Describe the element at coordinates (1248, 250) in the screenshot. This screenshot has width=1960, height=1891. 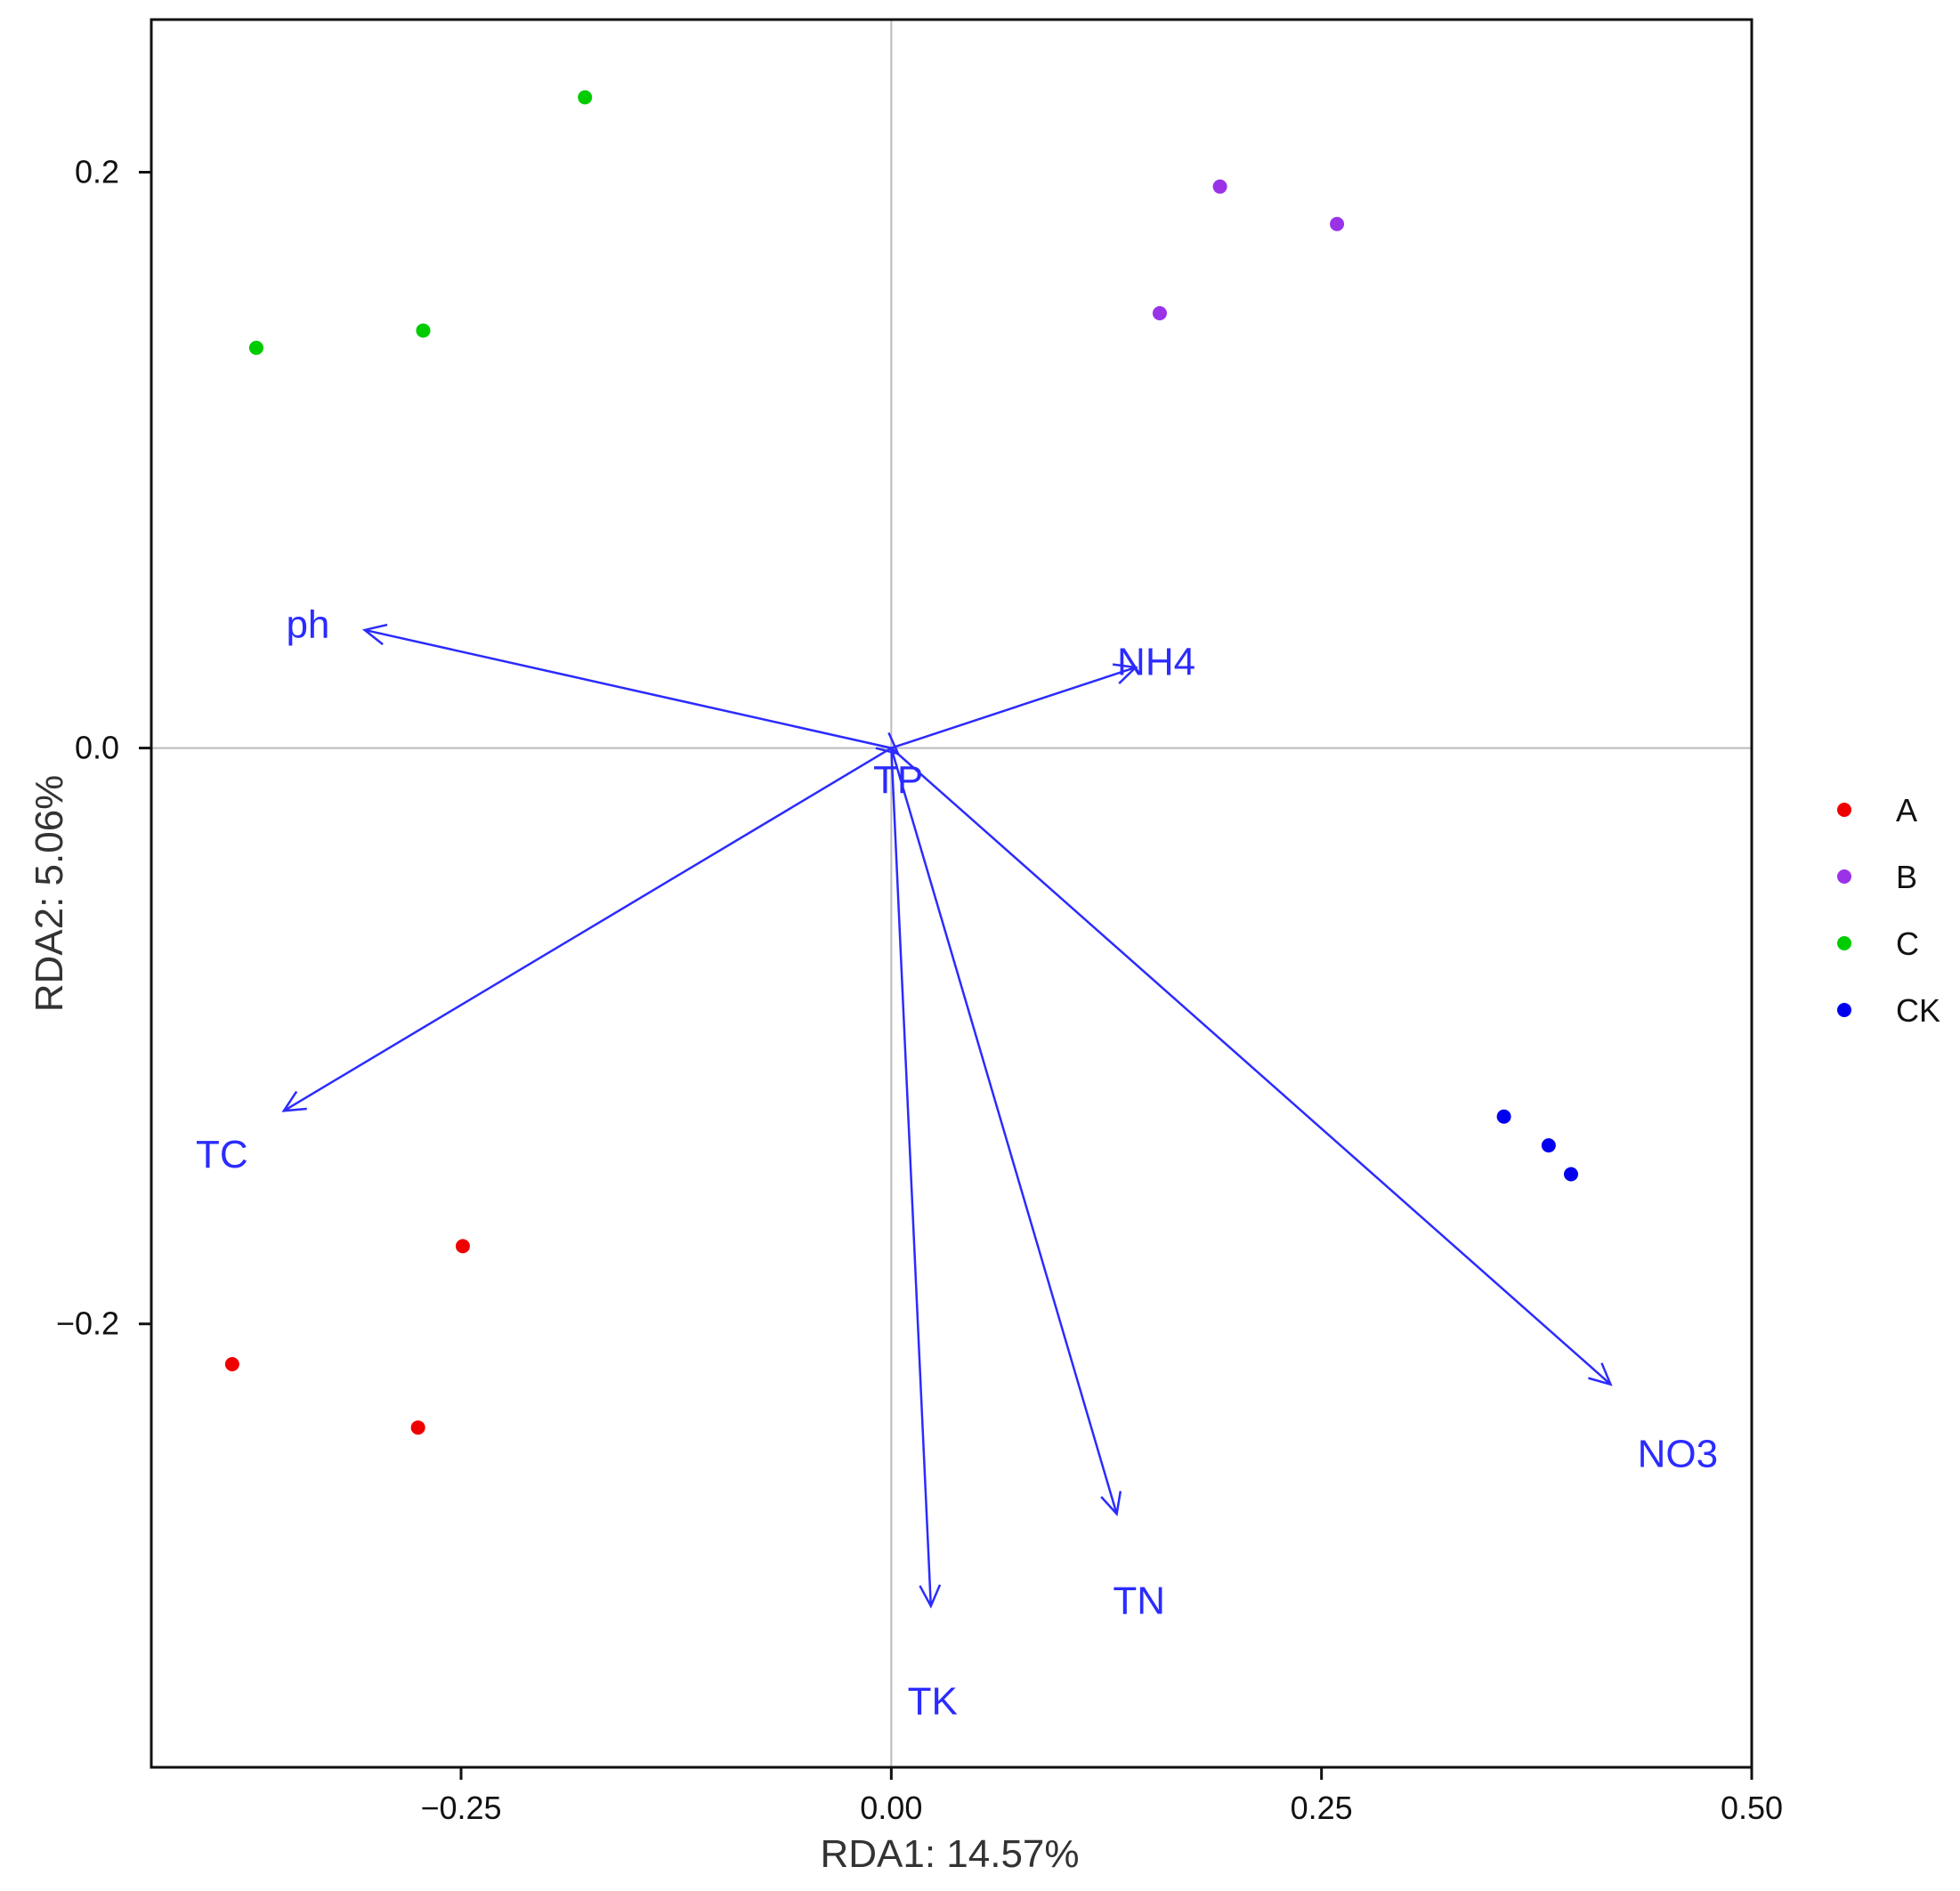
I see `series-b` at that location.